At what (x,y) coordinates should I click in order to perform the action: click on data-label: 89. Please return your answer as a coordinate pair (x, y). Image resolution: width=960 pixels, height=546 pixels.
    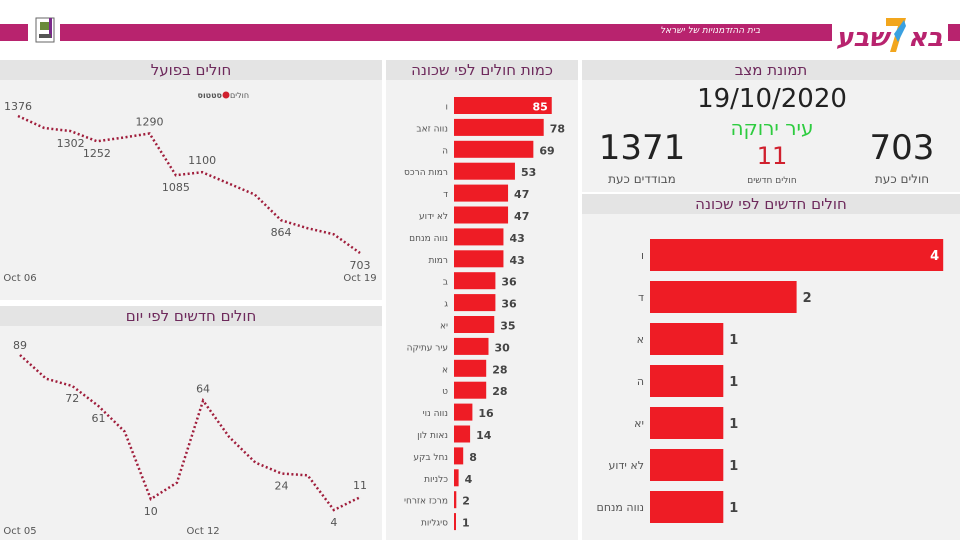
    Looking at the image, I should click on (20, 345).